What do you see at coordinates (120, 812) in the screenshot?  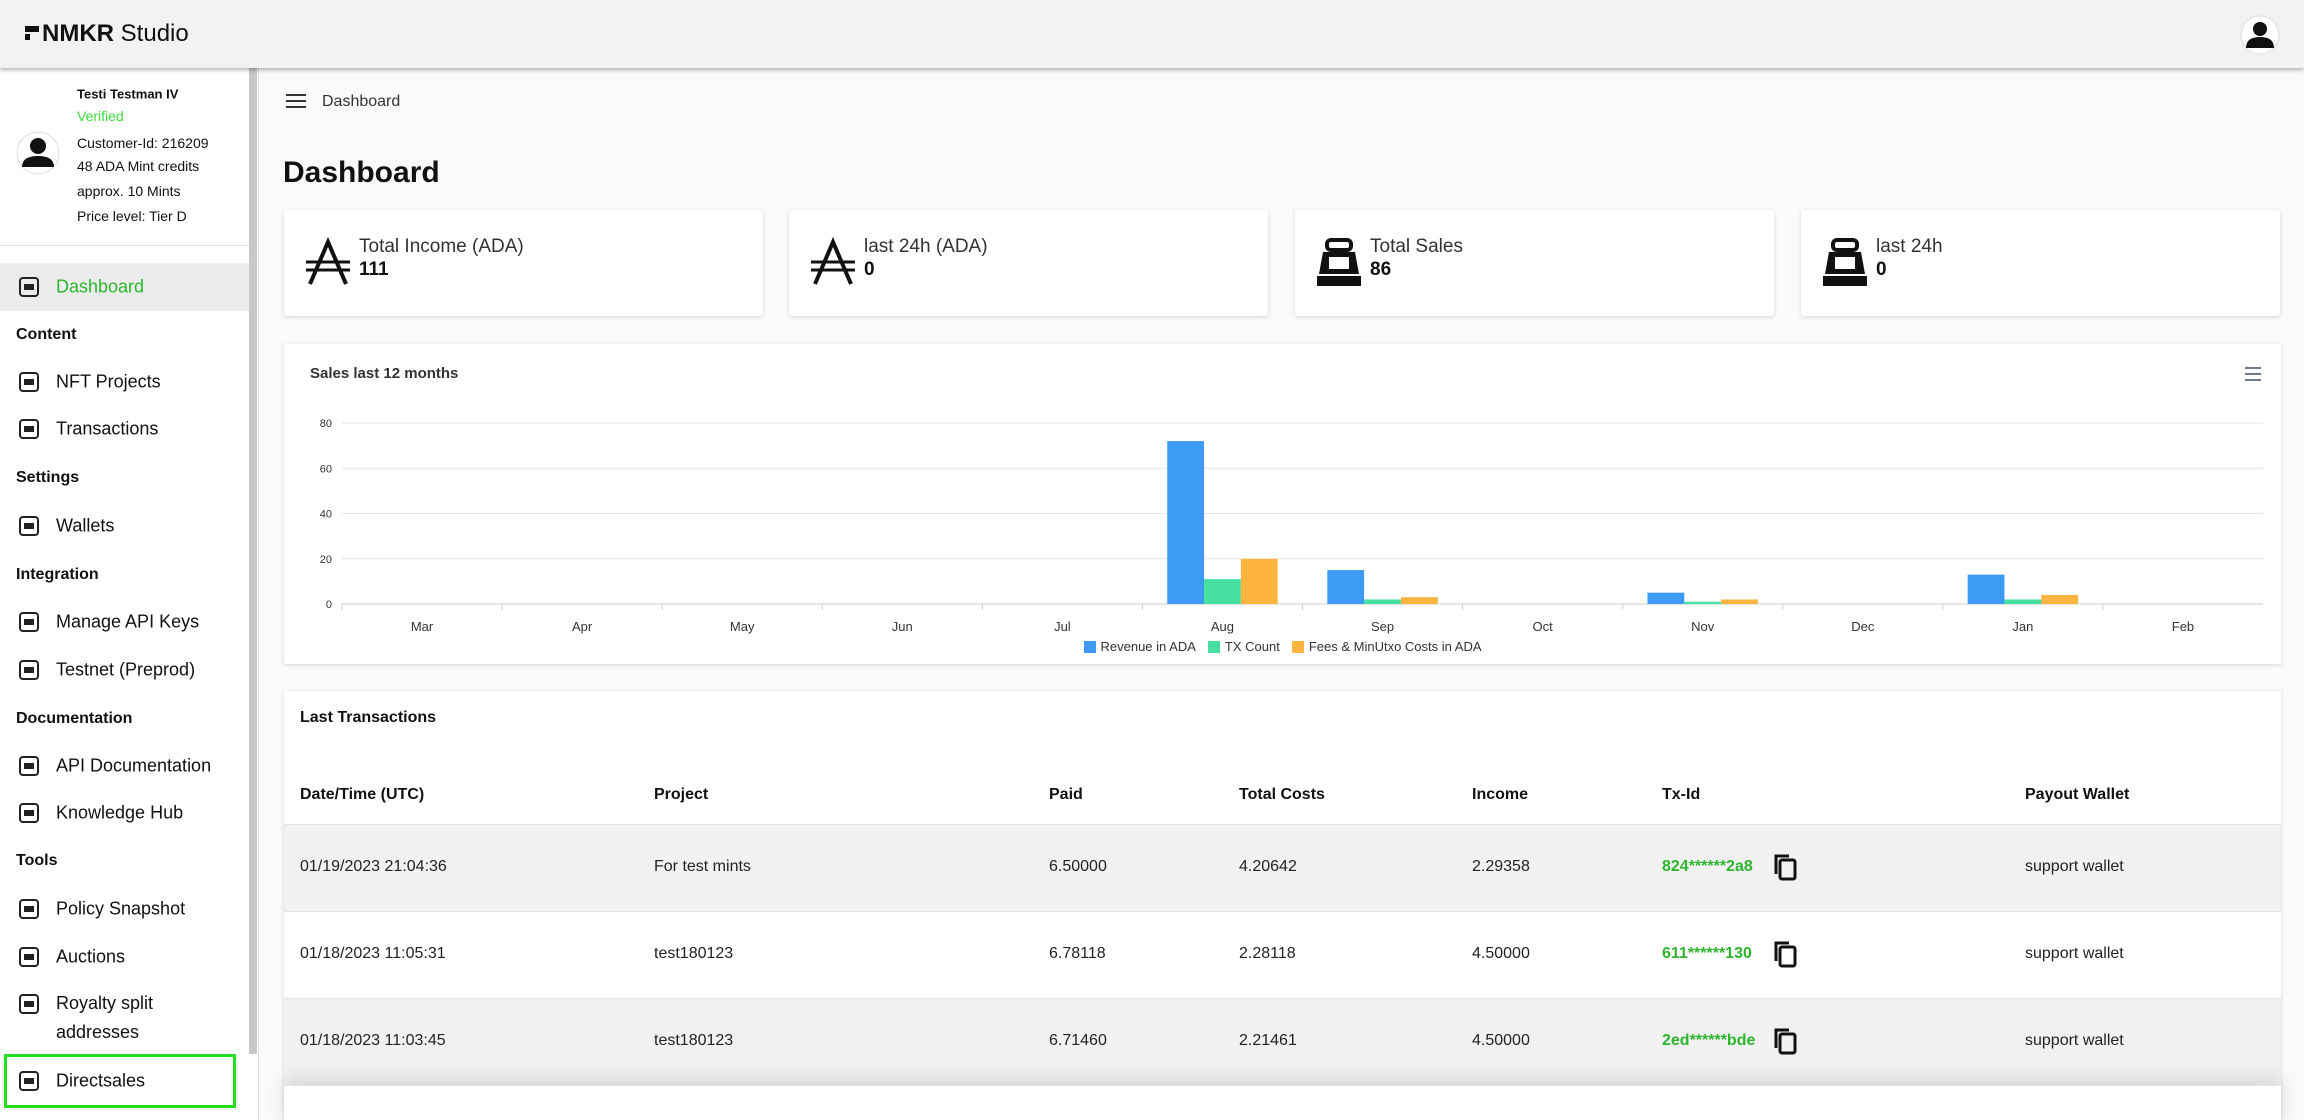 I see `nav-item: Knowledge Hub` at bounding box center [120, 812].